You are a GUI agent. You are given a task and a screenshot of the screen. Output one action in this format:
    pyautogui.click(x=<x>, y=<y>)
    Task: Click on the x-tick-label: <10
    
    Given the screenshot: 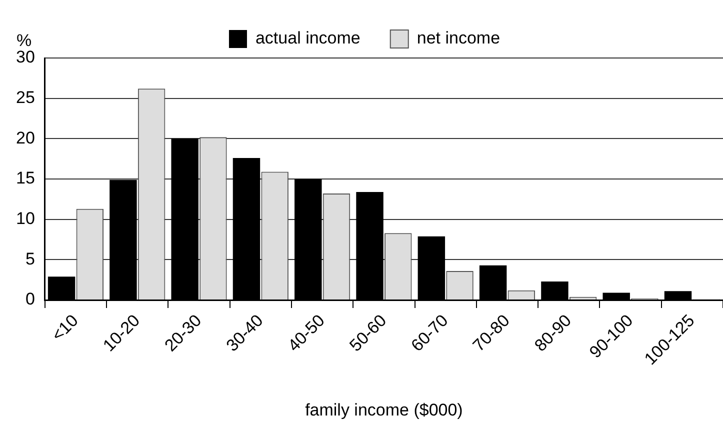 What is the action you would take?
    pyautogui.click(x=65, y=327)
    